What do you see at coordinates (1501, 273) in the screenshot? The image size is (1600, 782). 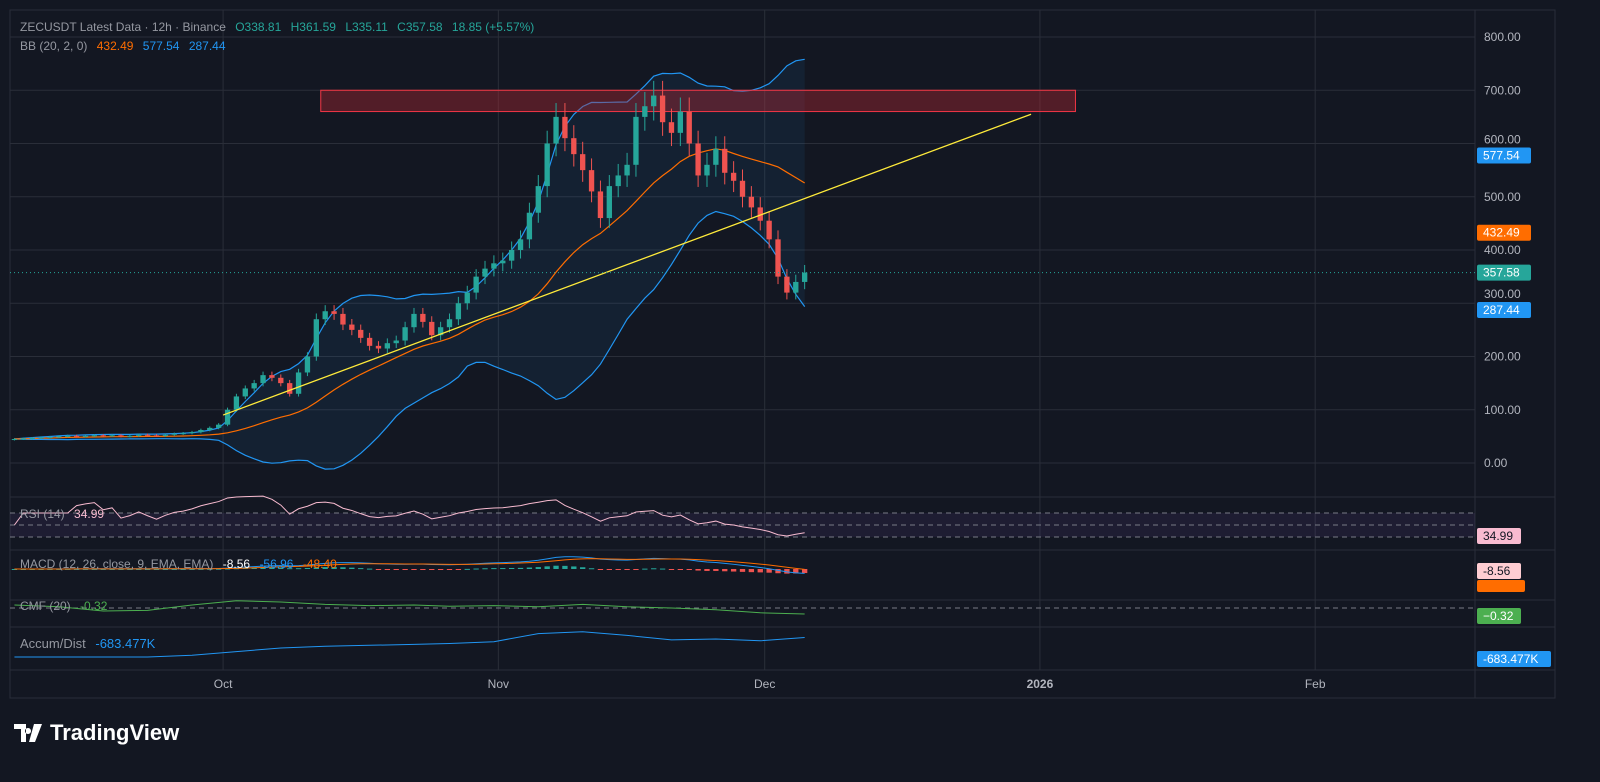 I see `last-price-badge-text: 357.58` at bounding box center [1501, 273].